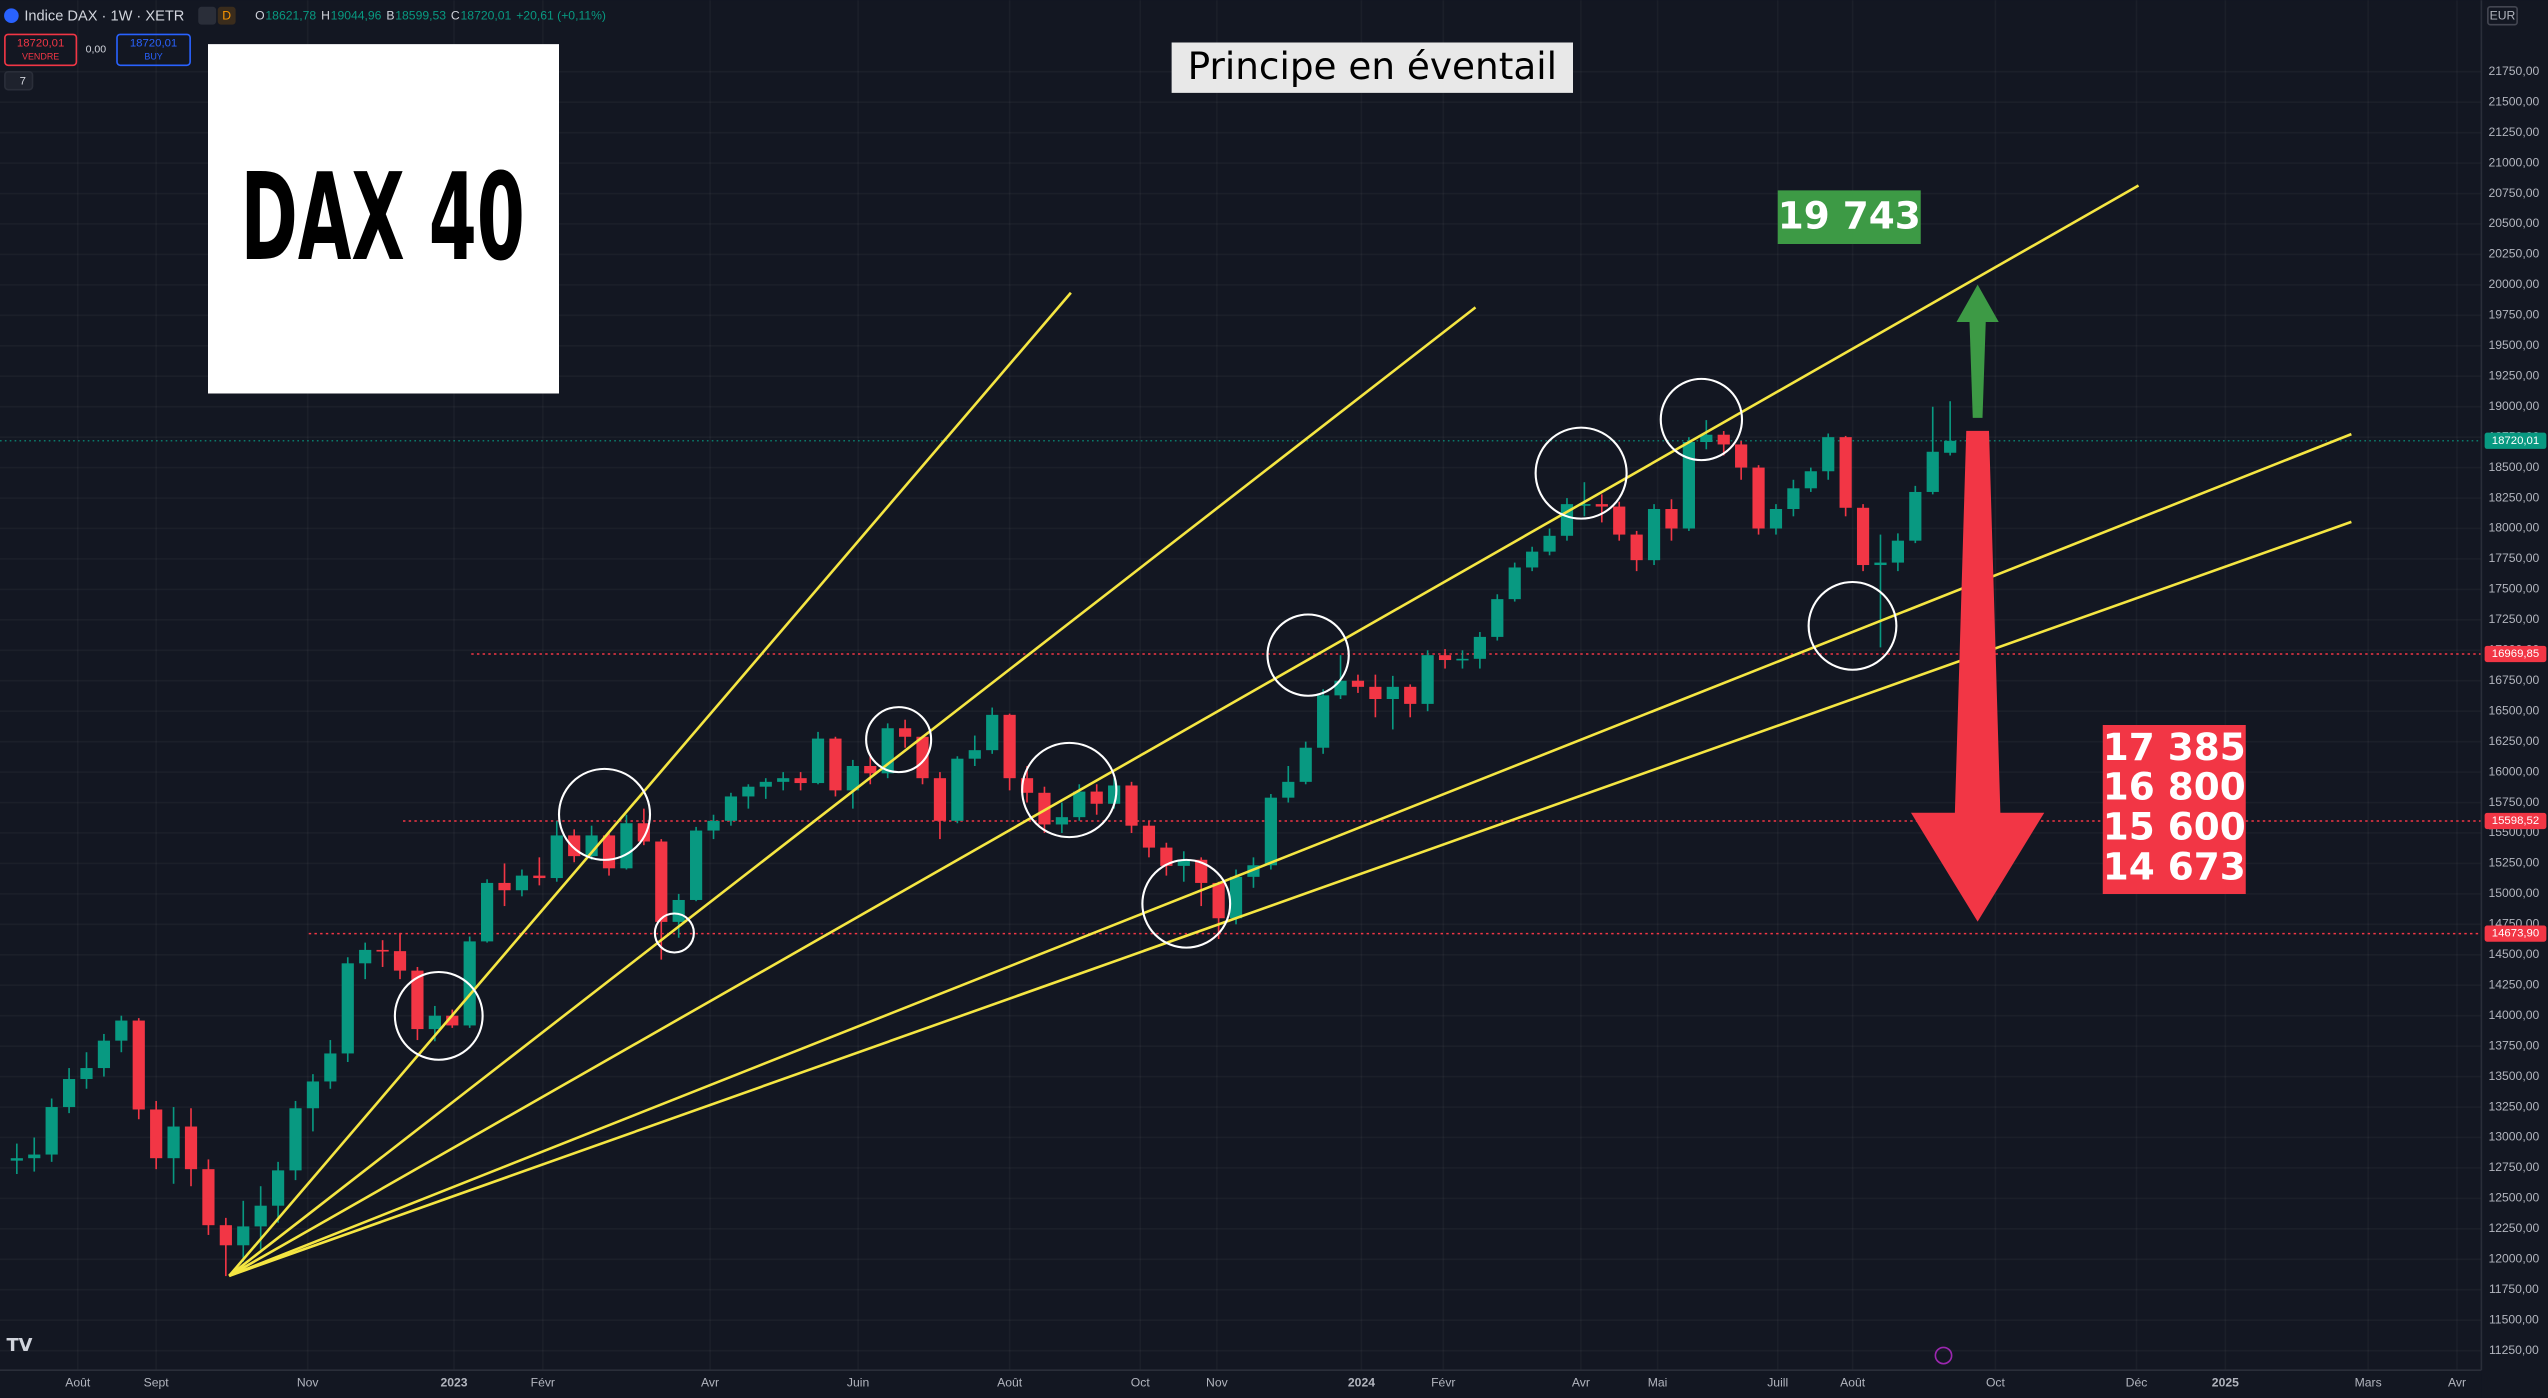  I want to click on symbol: Indice DAX · 1W · XETR, so click(104, 16).